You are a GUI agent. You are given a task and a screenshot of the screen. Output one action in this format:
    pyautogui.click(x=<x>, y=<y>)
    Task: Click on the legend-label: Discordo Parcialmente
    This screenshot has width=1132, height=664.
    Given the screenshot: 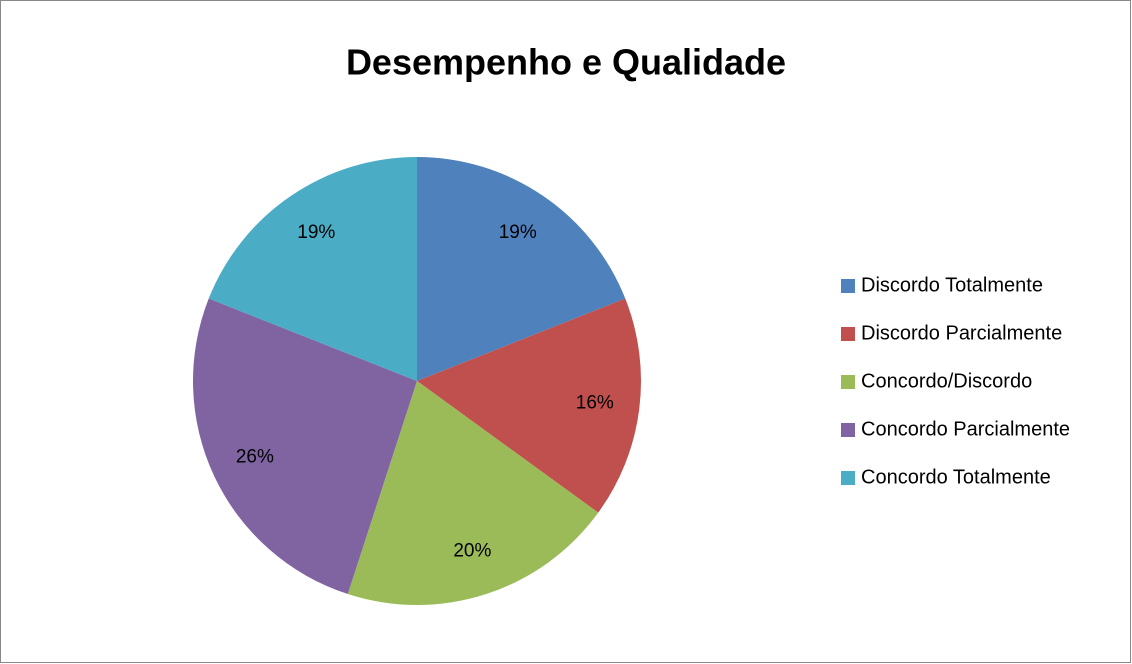 What is the action you would take?
    pyautogui.click(x=961, y=333)
    